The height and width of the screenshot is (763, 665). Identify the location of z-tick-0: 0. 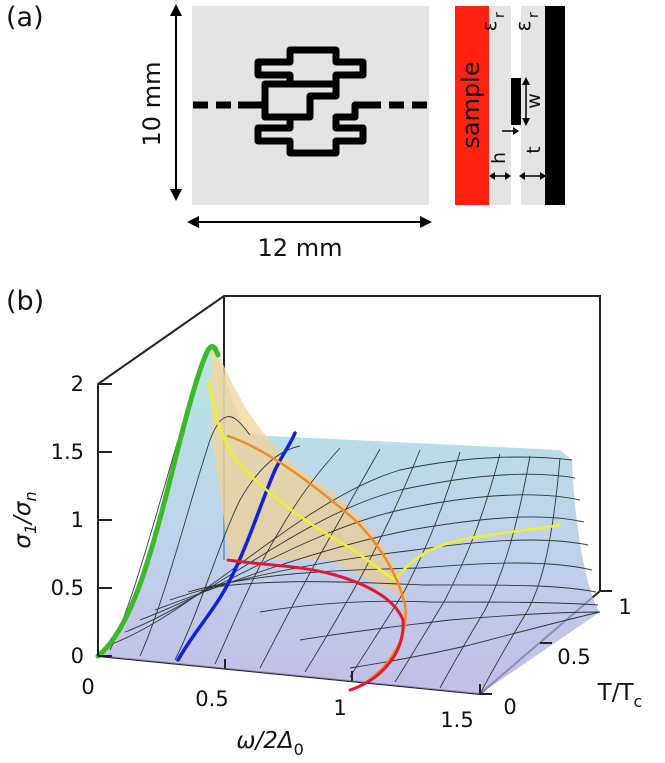
(77, 656).